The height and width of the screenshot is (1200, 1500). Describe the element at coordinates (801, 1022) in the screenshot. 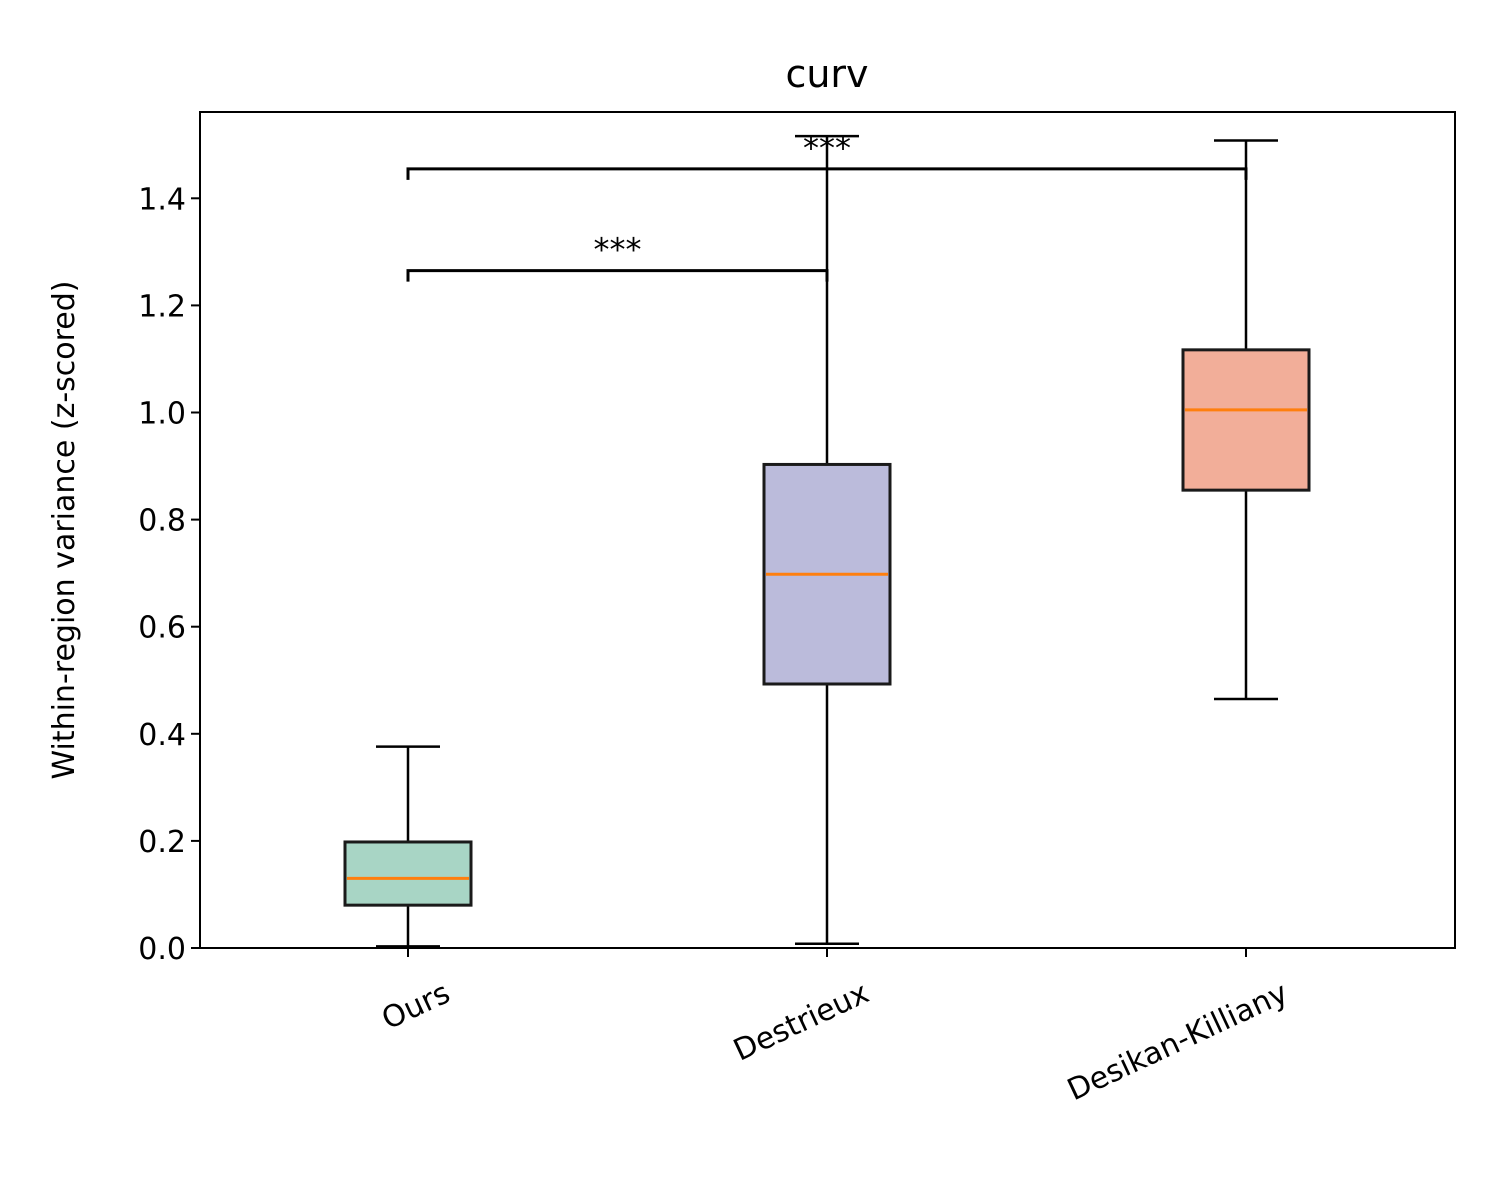

I see `x-tick-label: Destrieux` at that location.